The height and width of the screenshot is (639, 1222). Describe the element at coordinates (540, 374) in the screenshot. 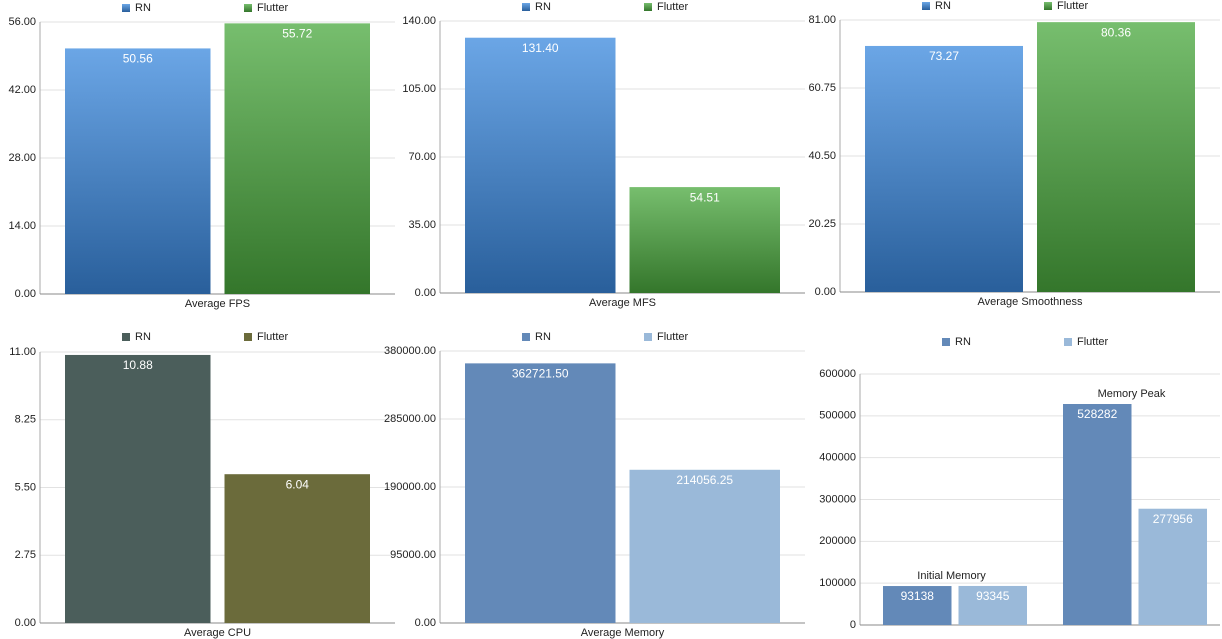

I see `value-label: 362721.50` at that location.